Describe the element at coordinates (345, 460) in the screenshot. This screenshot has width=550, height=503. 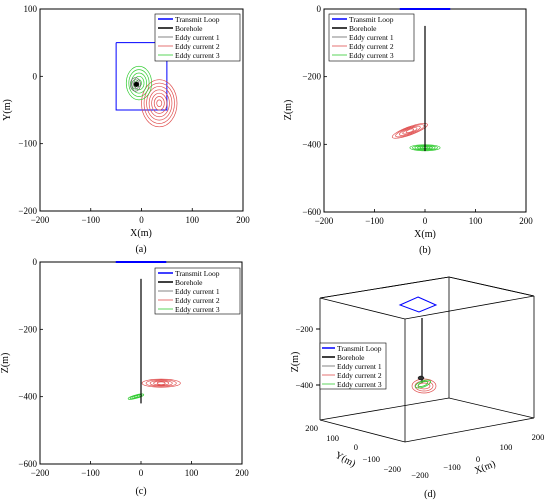
I see `ylabel-d: Y(m)` at that location.